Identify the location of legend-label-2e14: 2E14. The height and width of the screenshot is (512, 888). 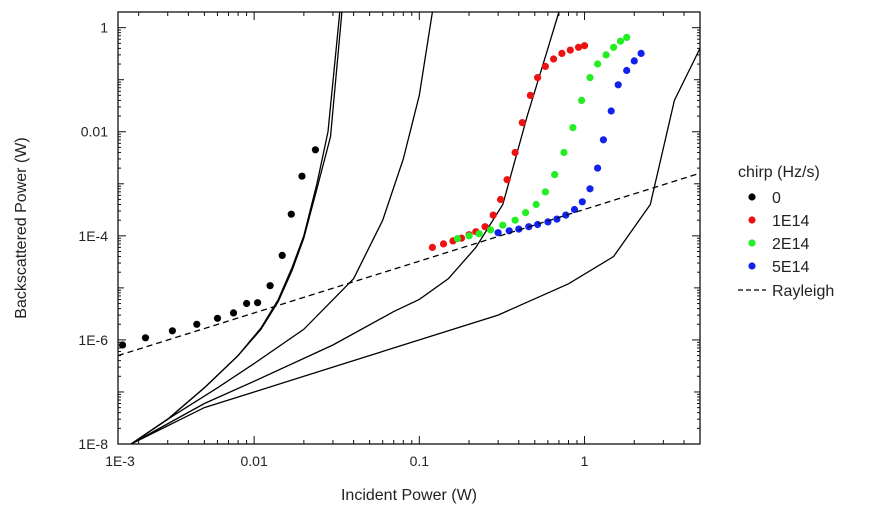
(790, 244).